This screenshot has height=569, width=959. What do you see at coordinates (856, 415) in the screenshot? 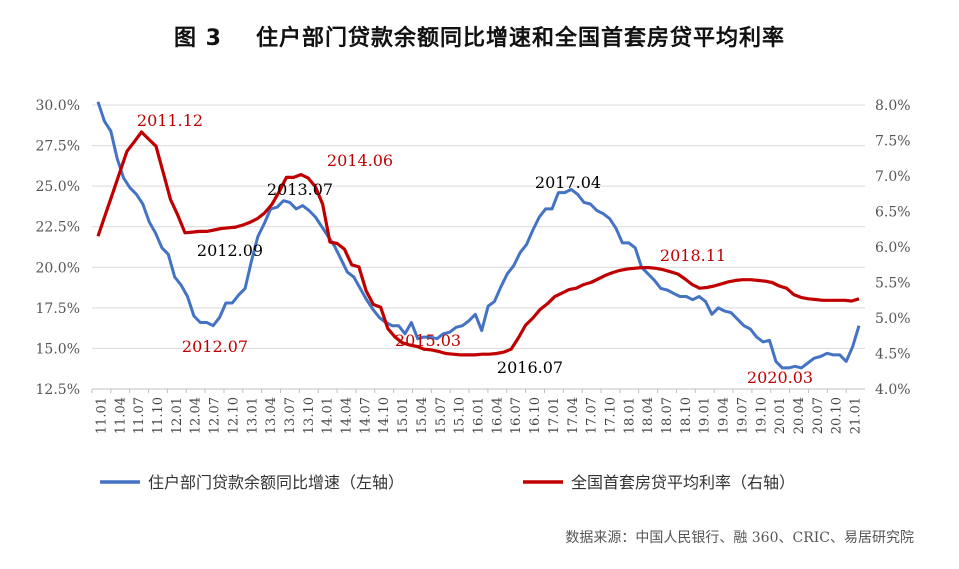
I see `x-axis-tick-label: 21.01` at bounding box center [856, 415].